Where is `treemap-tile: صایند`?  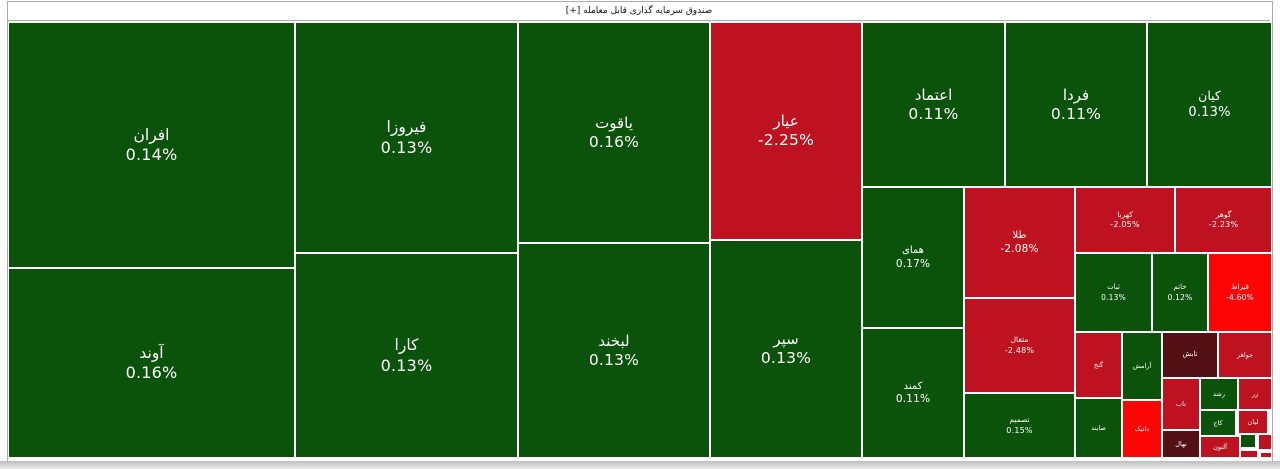 treemap-tile: صایند is located at coordinates (1098, 428).